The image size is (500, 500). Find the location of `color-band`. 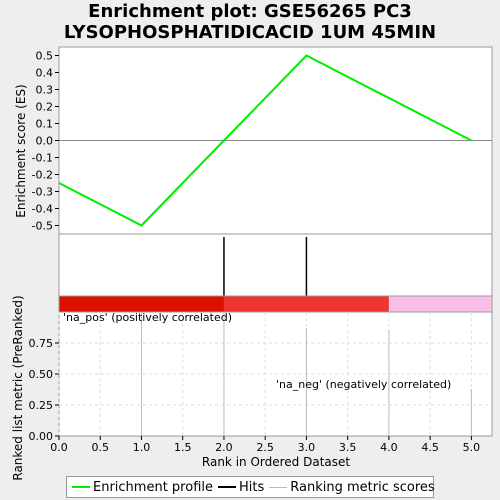

color-band is located at coordinates (275, 304).